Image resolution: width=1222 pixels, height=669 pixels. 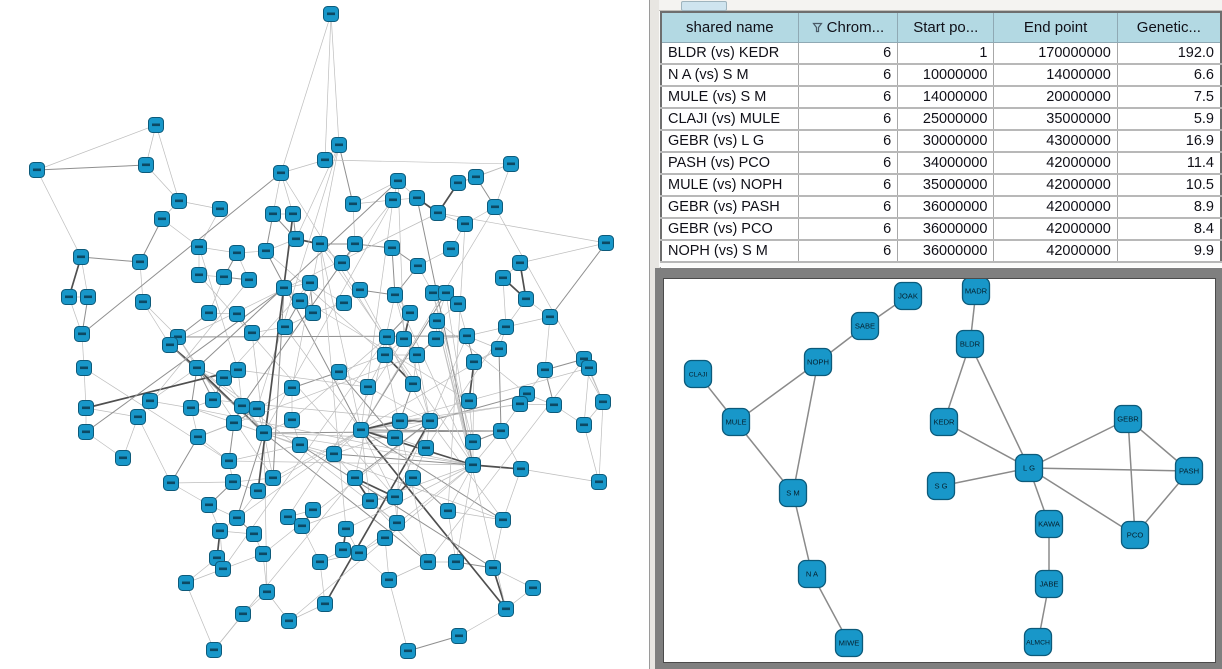 What do you see at coordinates (1029, 468) in the screenshot?
I see `node-LG: L G` at bounding box center [1029, 468].